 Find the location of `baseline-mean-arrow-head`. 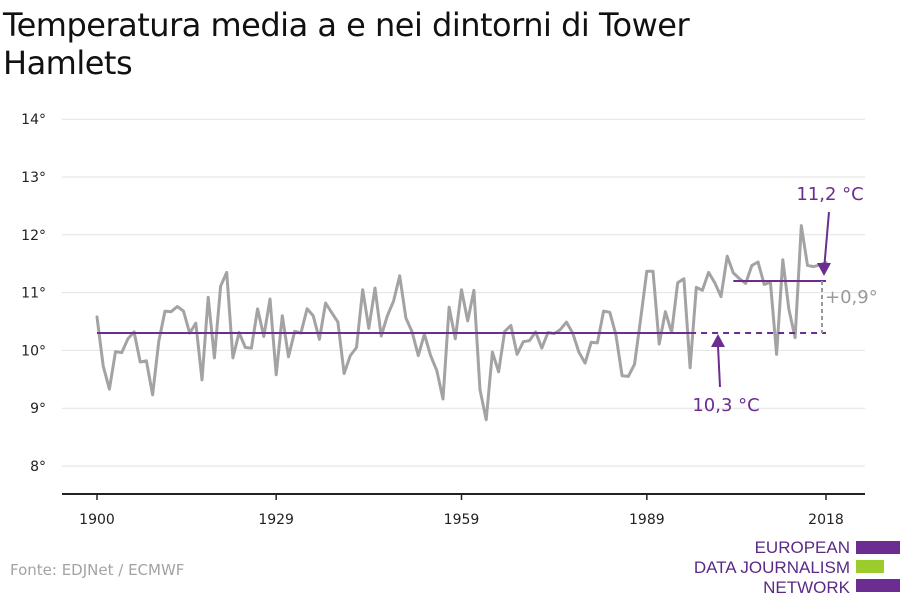

baseline-mean-arrow-head is located at coordinates (718, 340).